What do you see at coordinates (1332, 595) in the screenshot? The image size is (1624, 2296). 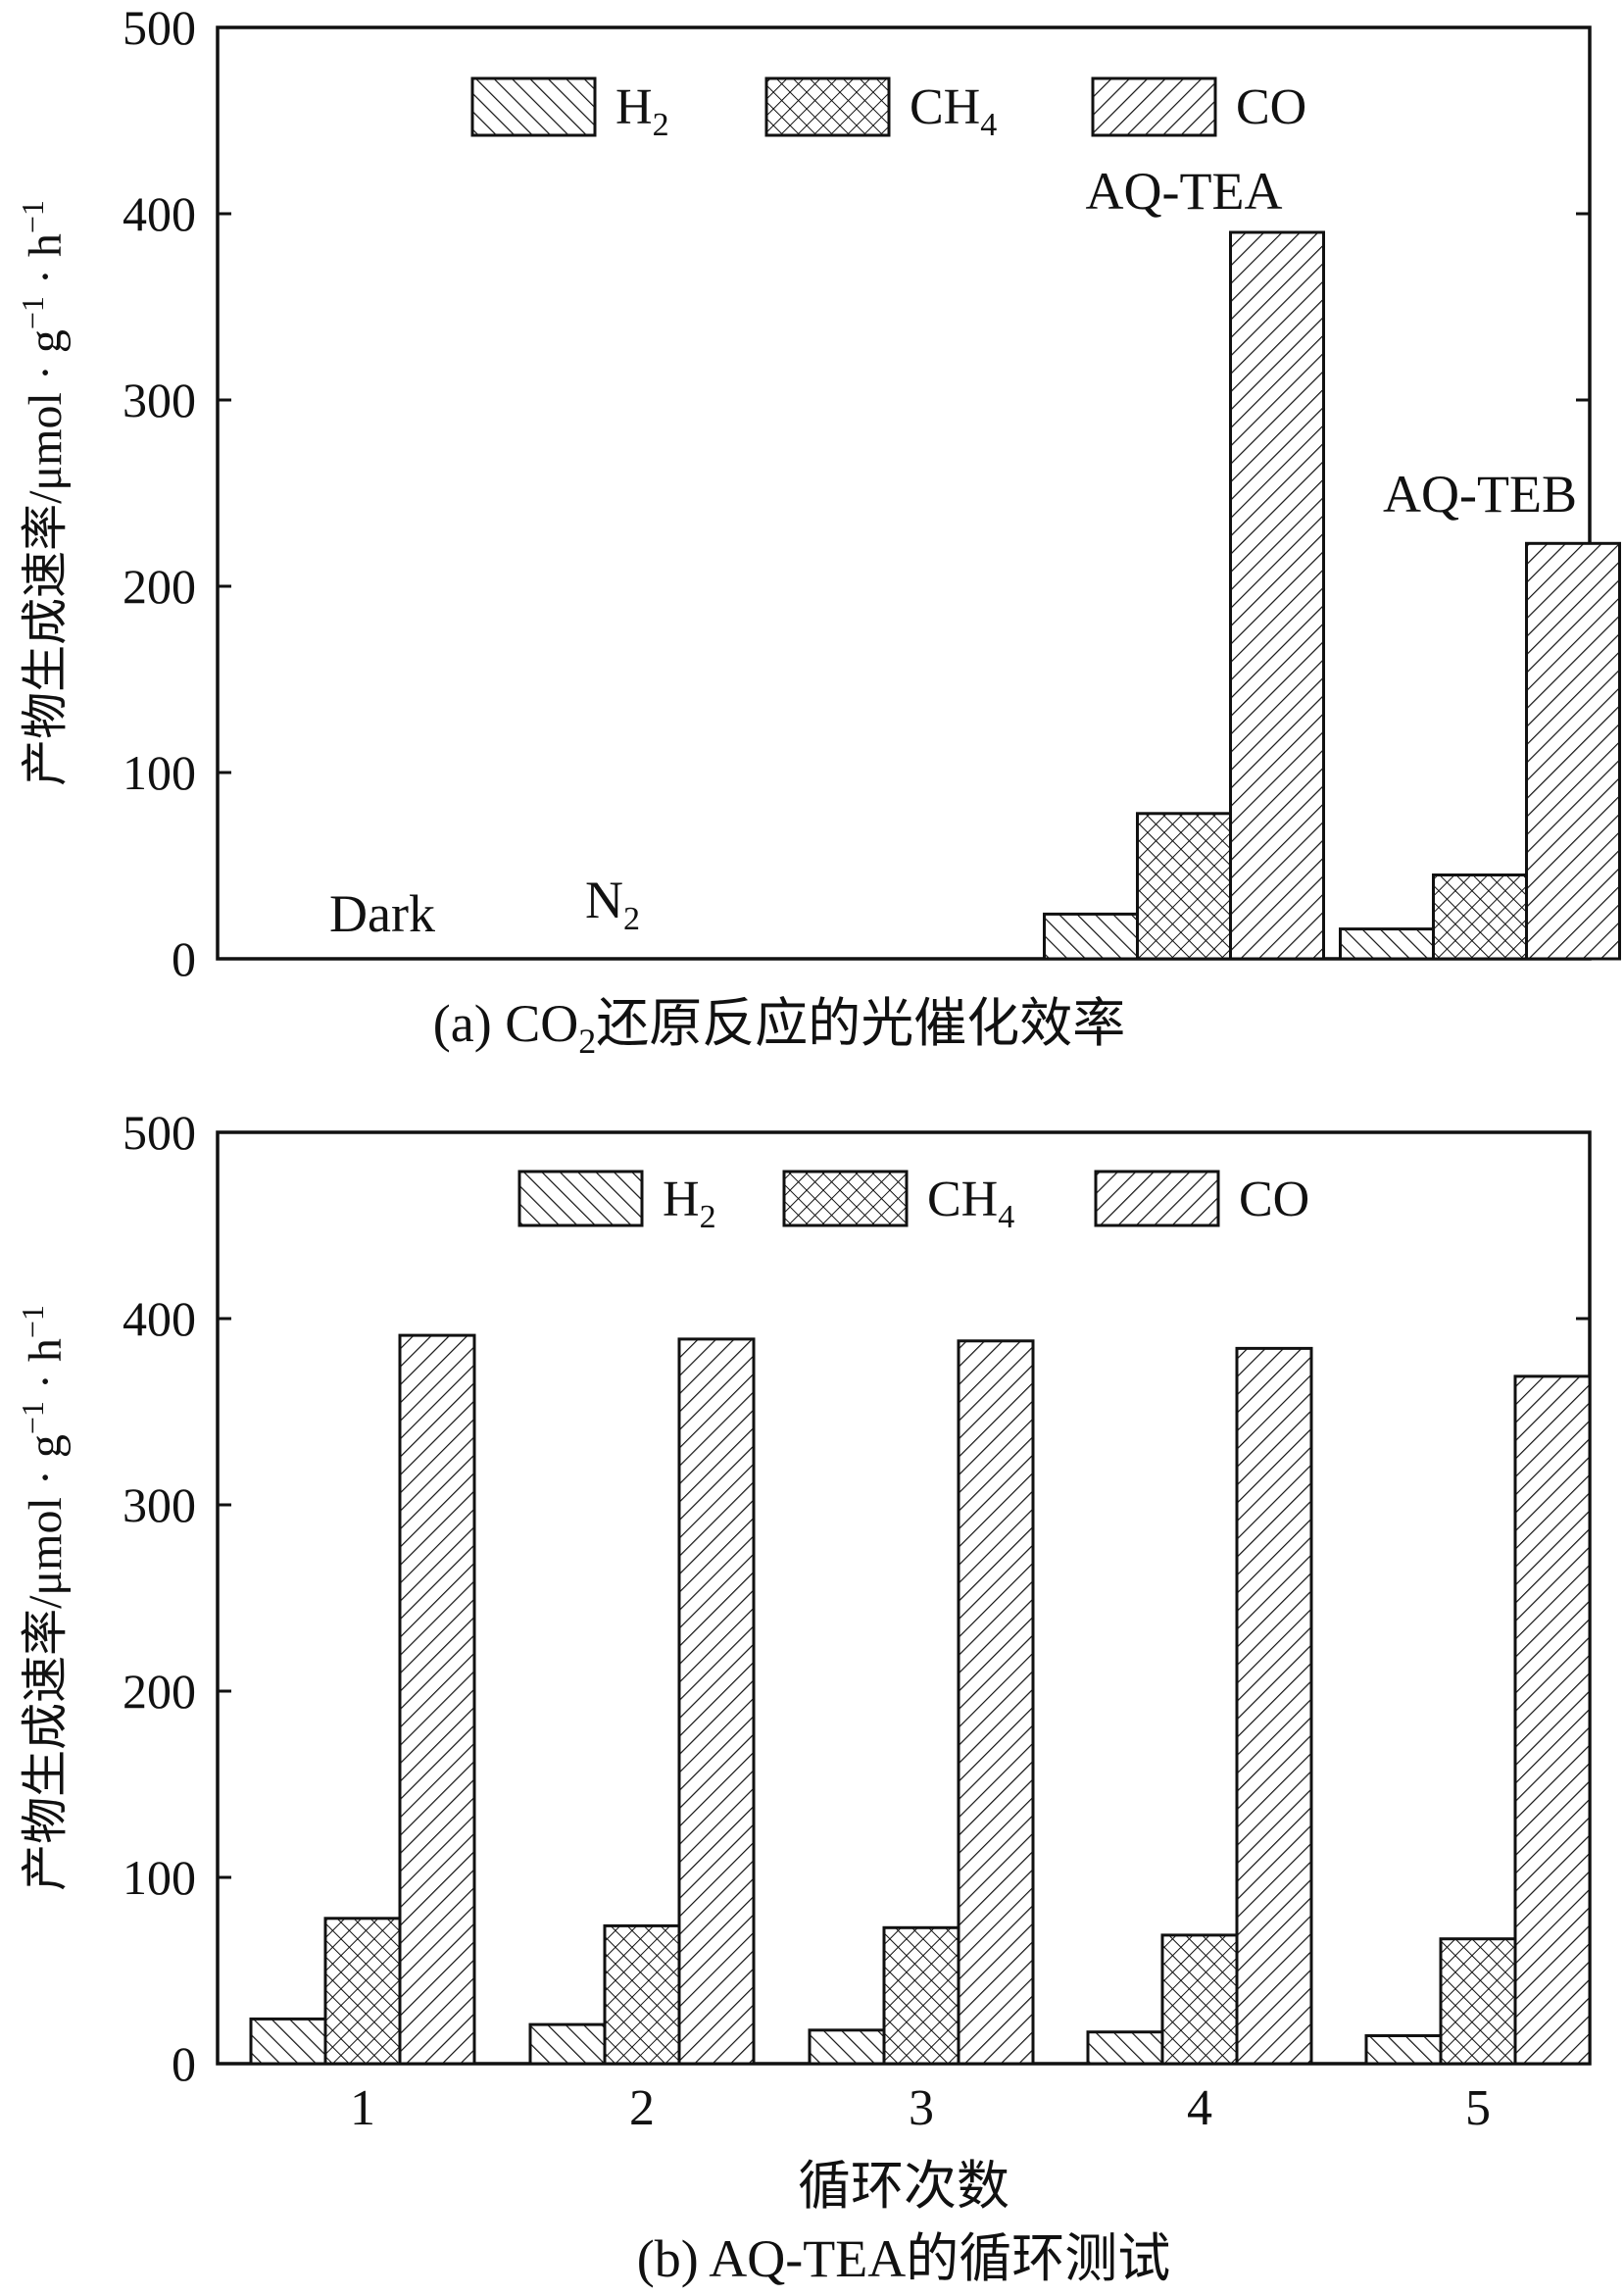 I see `bars` at bounding box center [1332, 595].